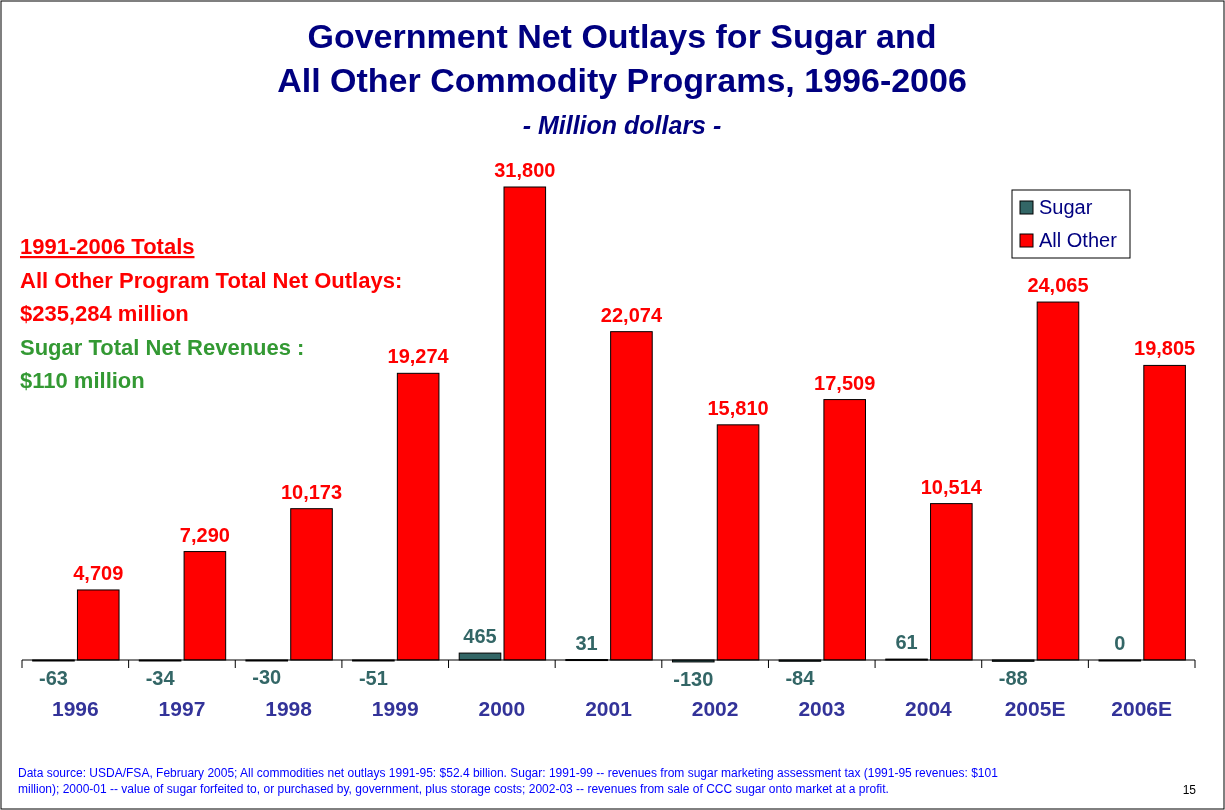  I want to click on data-label: -84, so click(800, 678).